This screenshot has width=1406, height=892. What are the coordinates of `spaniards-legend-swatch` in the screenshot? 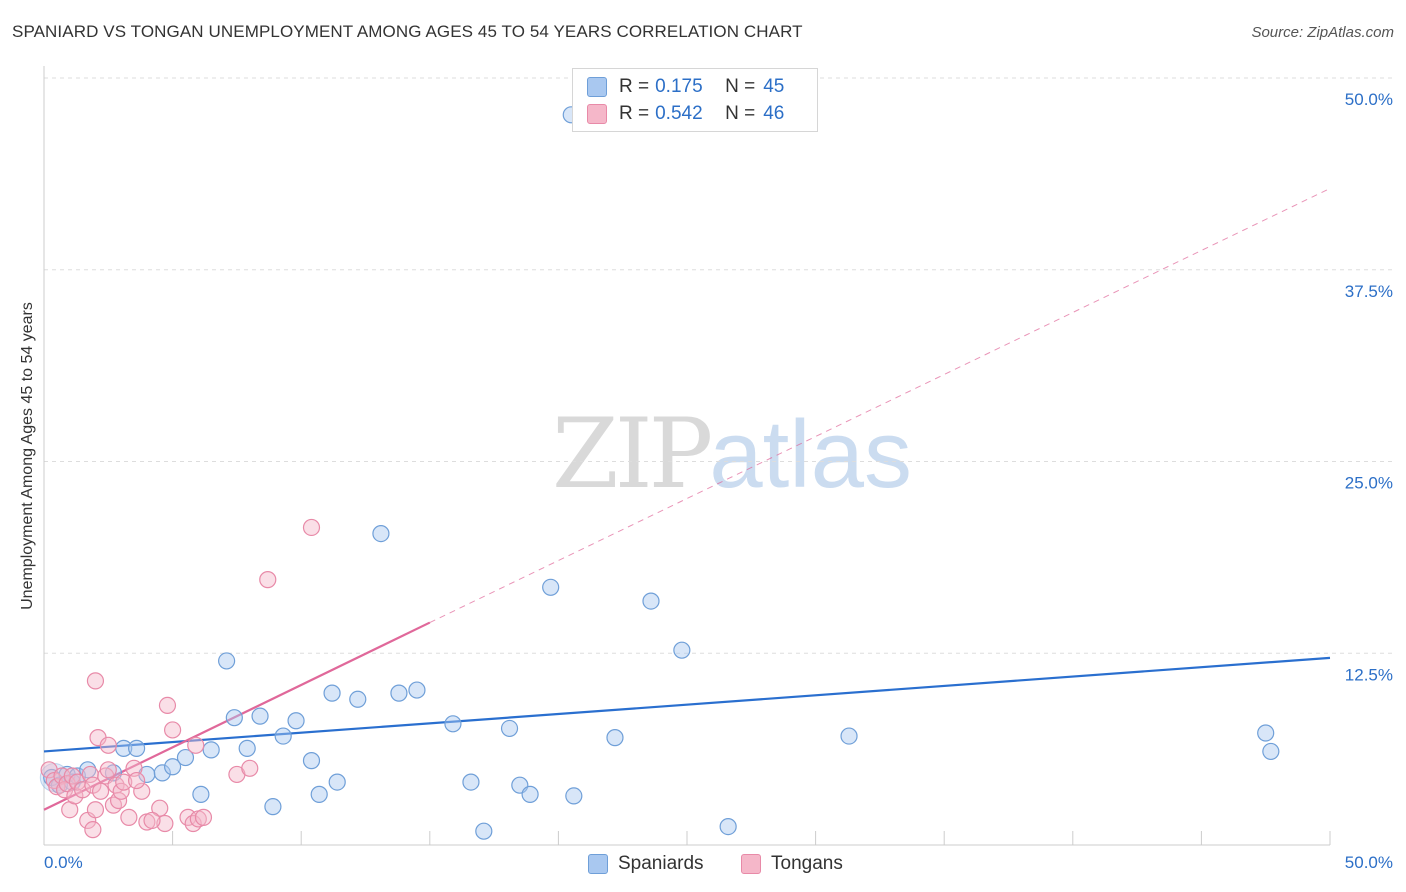 It's located at (598, 864).